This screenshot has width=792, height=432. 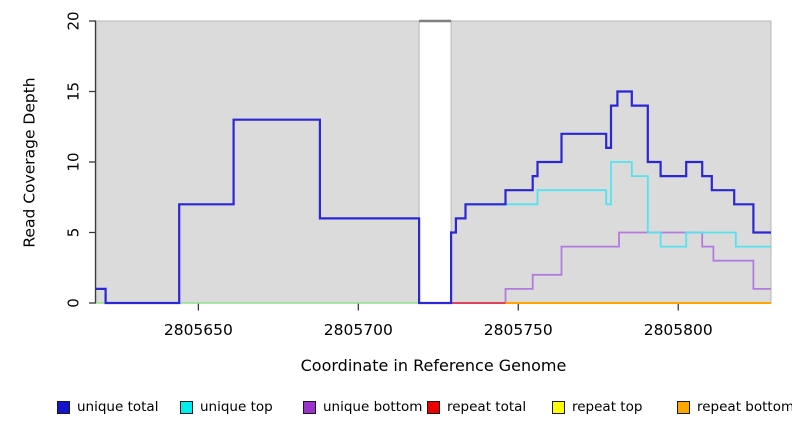 I want to click on legend-item-unique-top: unique top, so click(x=226, y=407).